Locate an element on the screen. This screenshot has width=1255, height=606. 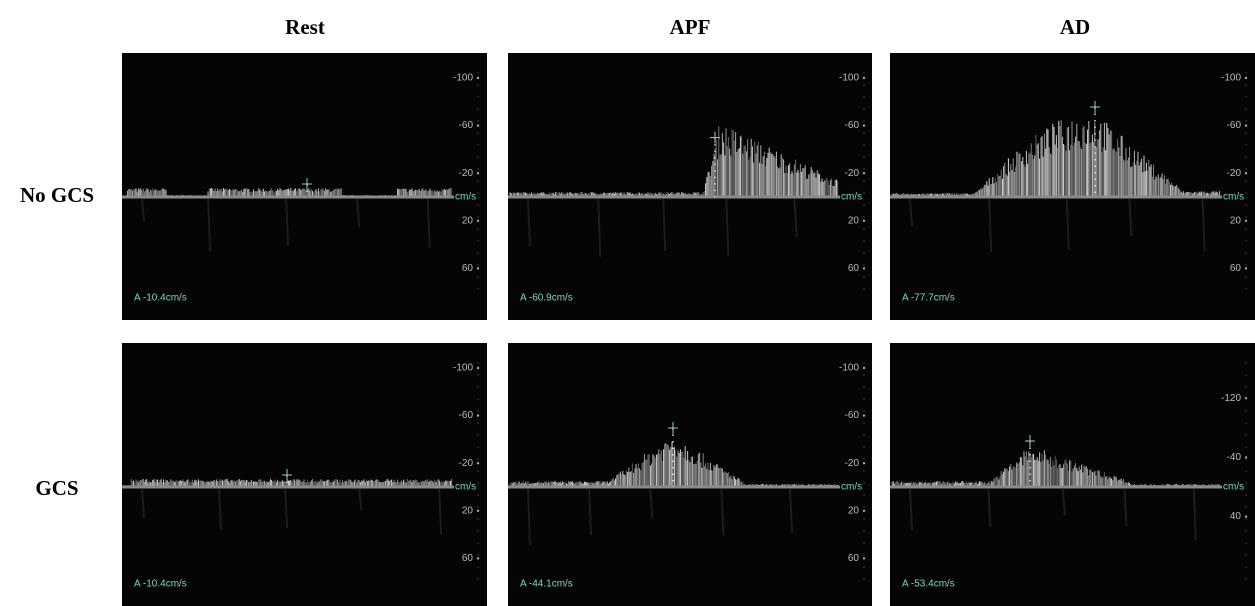
velocity-reading: A -53.4cm/s is located at coordinates (928, 584).